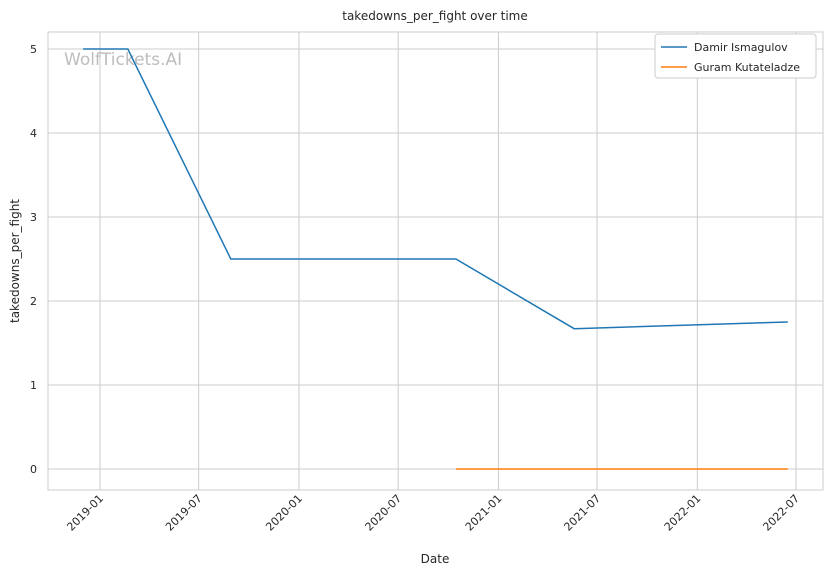 This screenshot has width=832, height=579. I want to click on legend-label: Damir Ismagulov, so click(741, 47).